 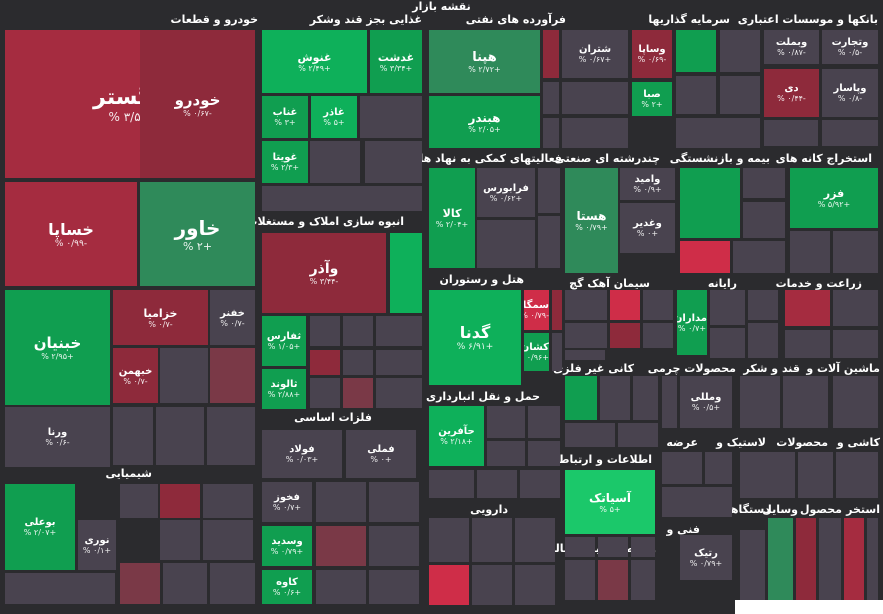 I want to click on stock-tile: وپاسار -۰/۸ %, so click(x=850, y=93).